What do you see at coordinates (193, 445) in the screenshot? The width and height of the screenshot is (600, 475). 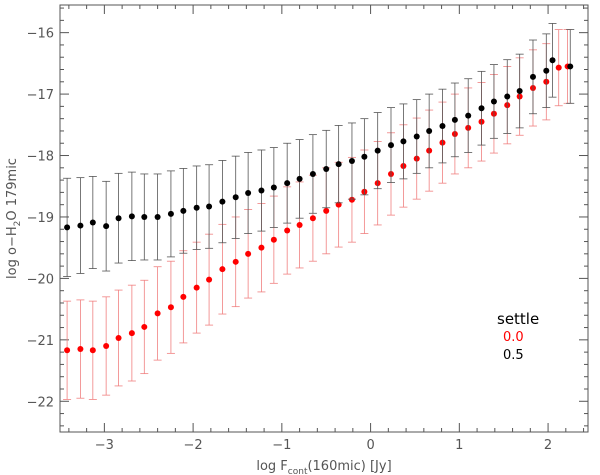 I see `x-tick-label: −2` at bounding box center [193, 445].